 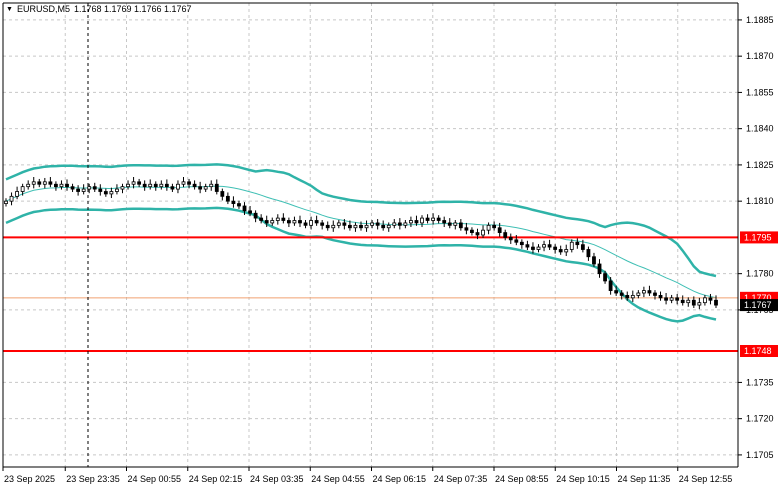 What do you see at coordinates (43, 9) in the screenshot?
I see `symbol-label: EURUSD,M5` at bounding box center [43, 9].